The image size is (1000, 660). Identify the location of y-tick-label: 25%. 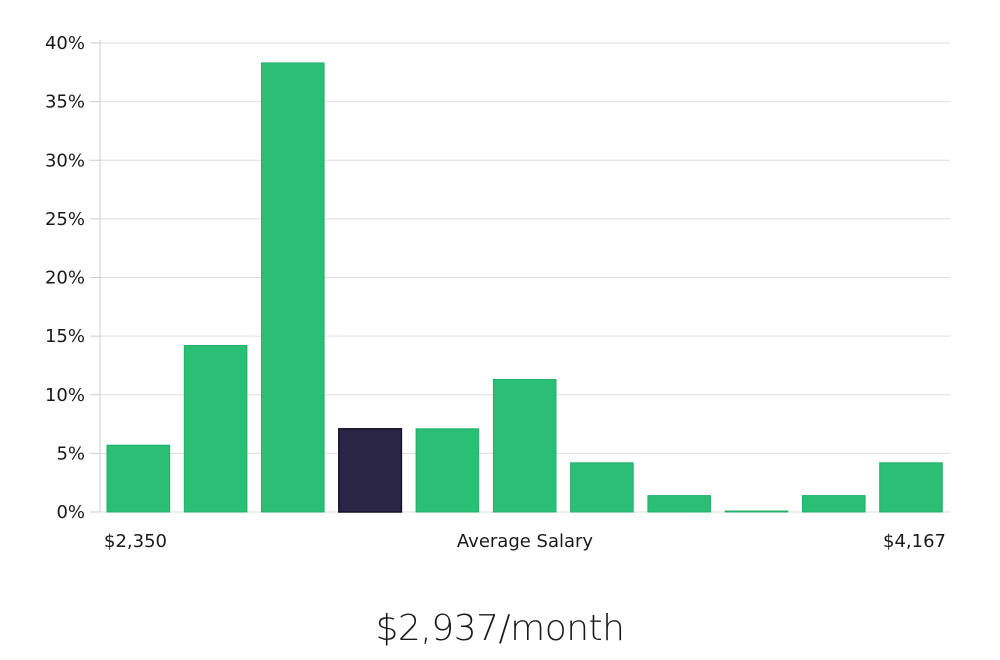
(65, 219).